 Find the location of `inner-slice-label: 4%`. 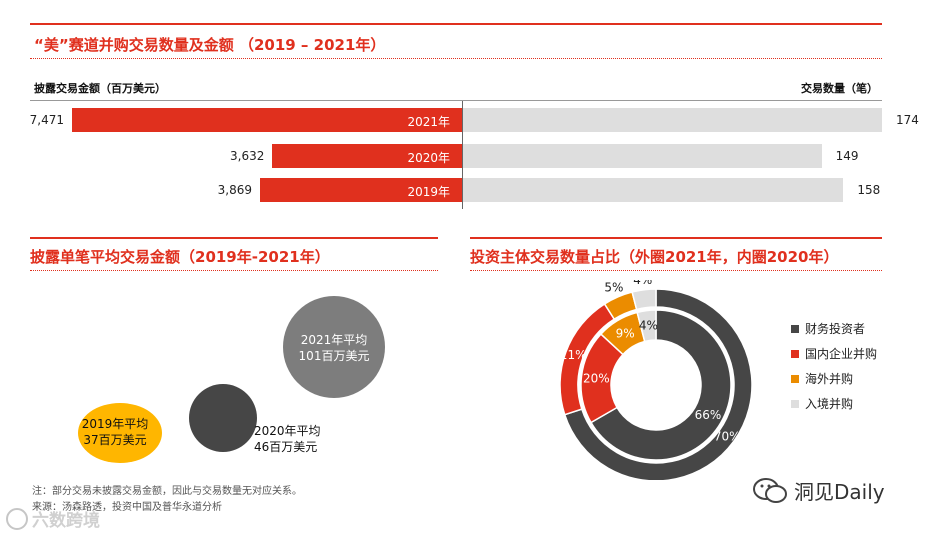

inner-slice-label: 4% is located at coordinates (648, 325).